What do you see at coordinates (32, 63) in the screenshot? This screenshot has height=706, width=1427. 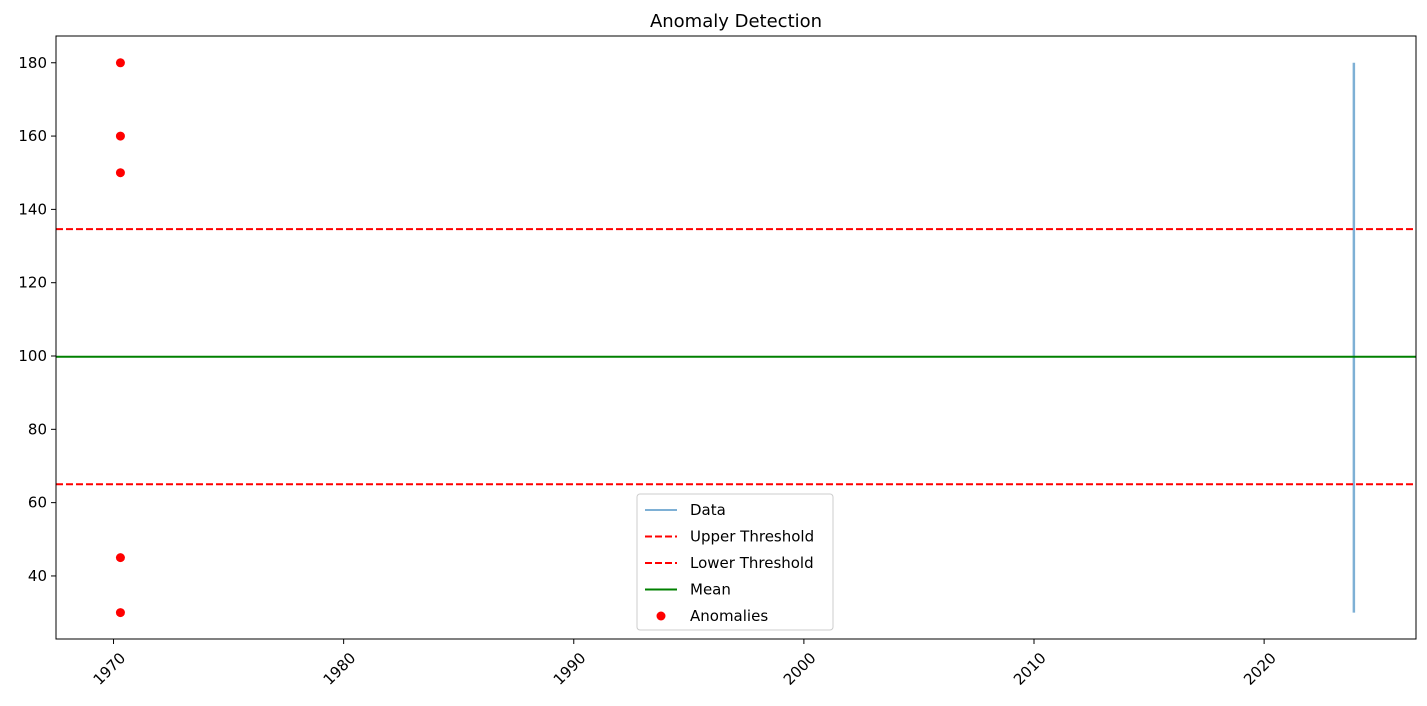 I see `y-tick-label: 180` at bounding box center [32, 63].